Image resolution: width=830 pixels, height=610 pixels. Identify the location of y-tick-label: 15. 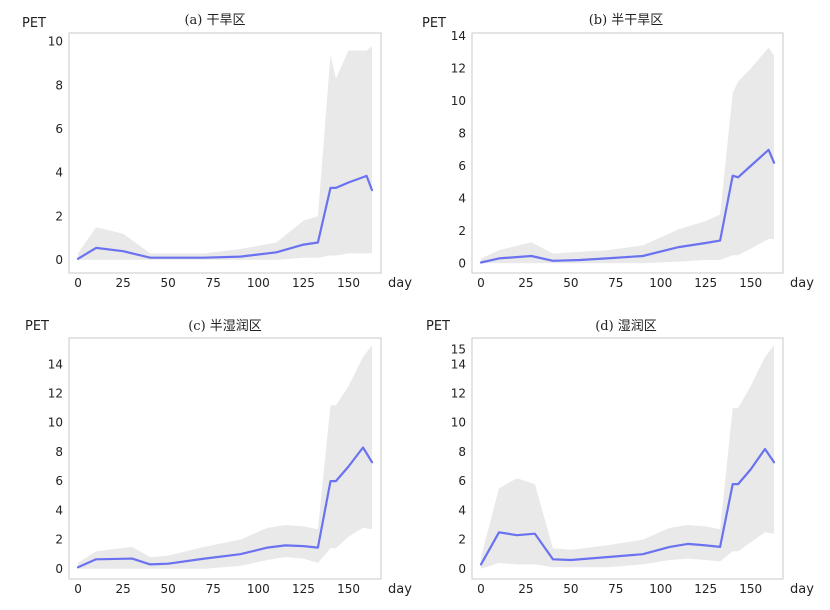
(458, 350).